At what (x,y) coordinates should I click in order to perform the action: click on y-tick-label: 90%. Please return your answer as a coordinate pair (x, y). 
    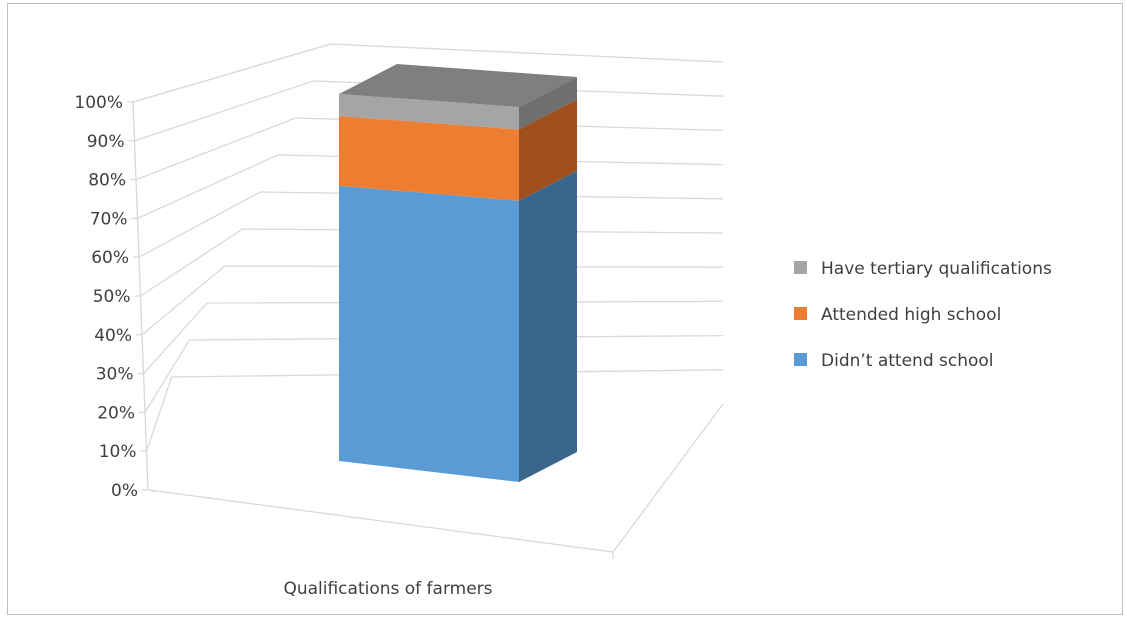
    Looking at the image, I should click on (106, 142).